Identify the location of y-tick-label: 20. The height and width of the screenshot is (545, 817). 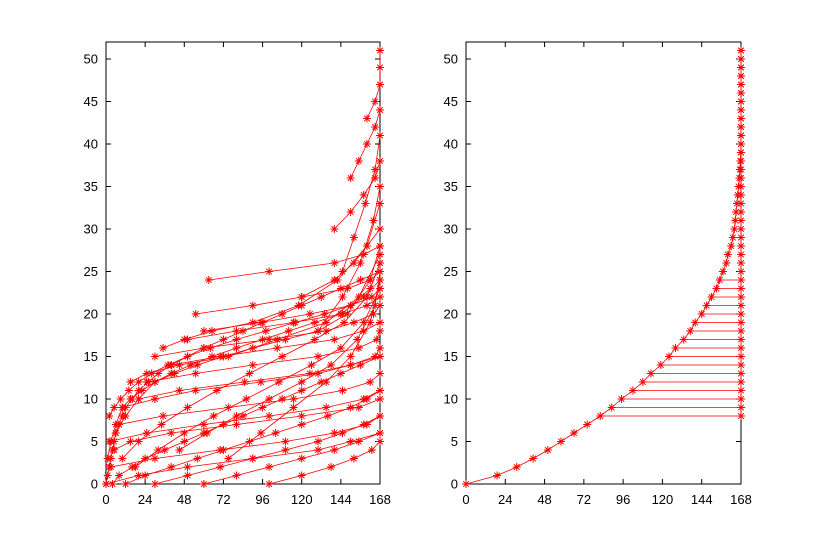
(451, 314).